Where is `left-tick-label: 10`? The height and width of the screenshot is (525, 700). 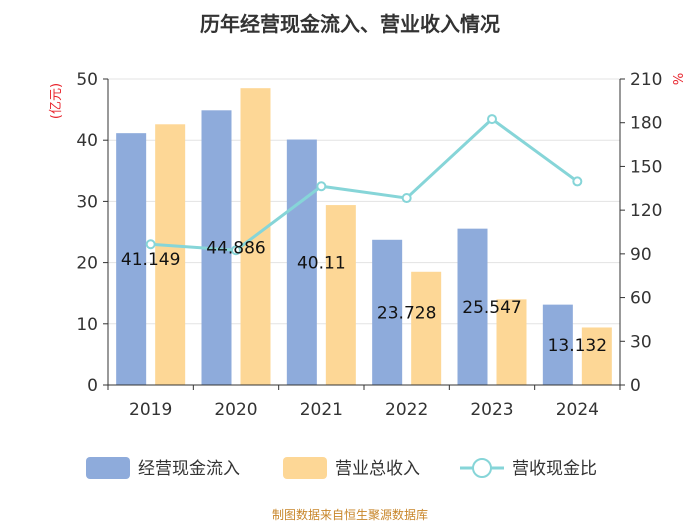 left-tick-label: 10 is located at coordinates (87, 325).